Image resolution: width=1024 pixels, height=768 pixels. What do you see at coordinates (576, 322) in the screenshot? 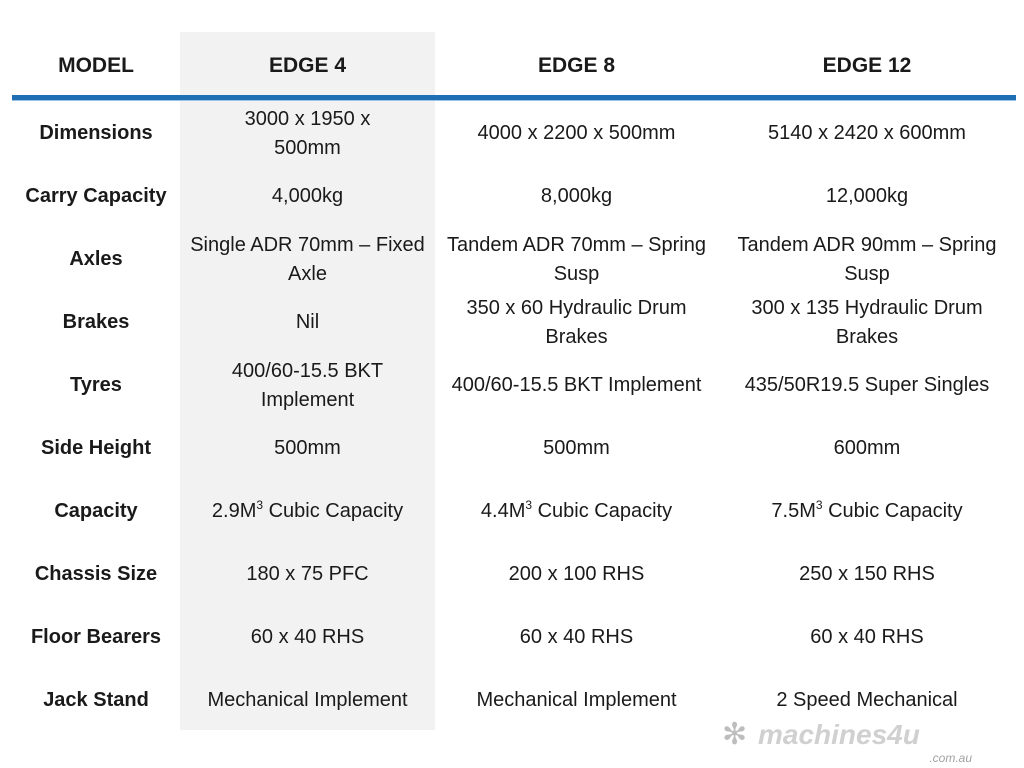
I see `table-cell: 350 x 60 Hydraulic Drum Brakes` at bounding box center [576, 322].